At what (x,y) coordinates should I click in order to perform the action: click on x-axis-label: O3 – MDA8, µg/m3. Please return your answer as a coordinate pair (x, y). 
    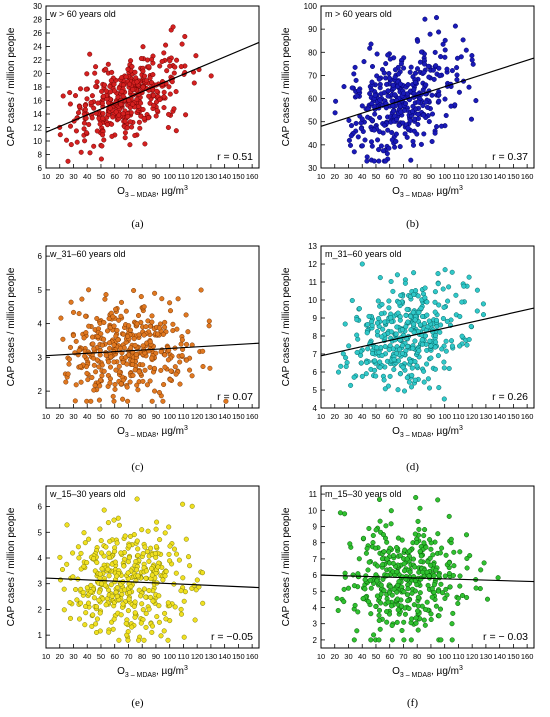
    Looking at the image, I should click on (152, 192).